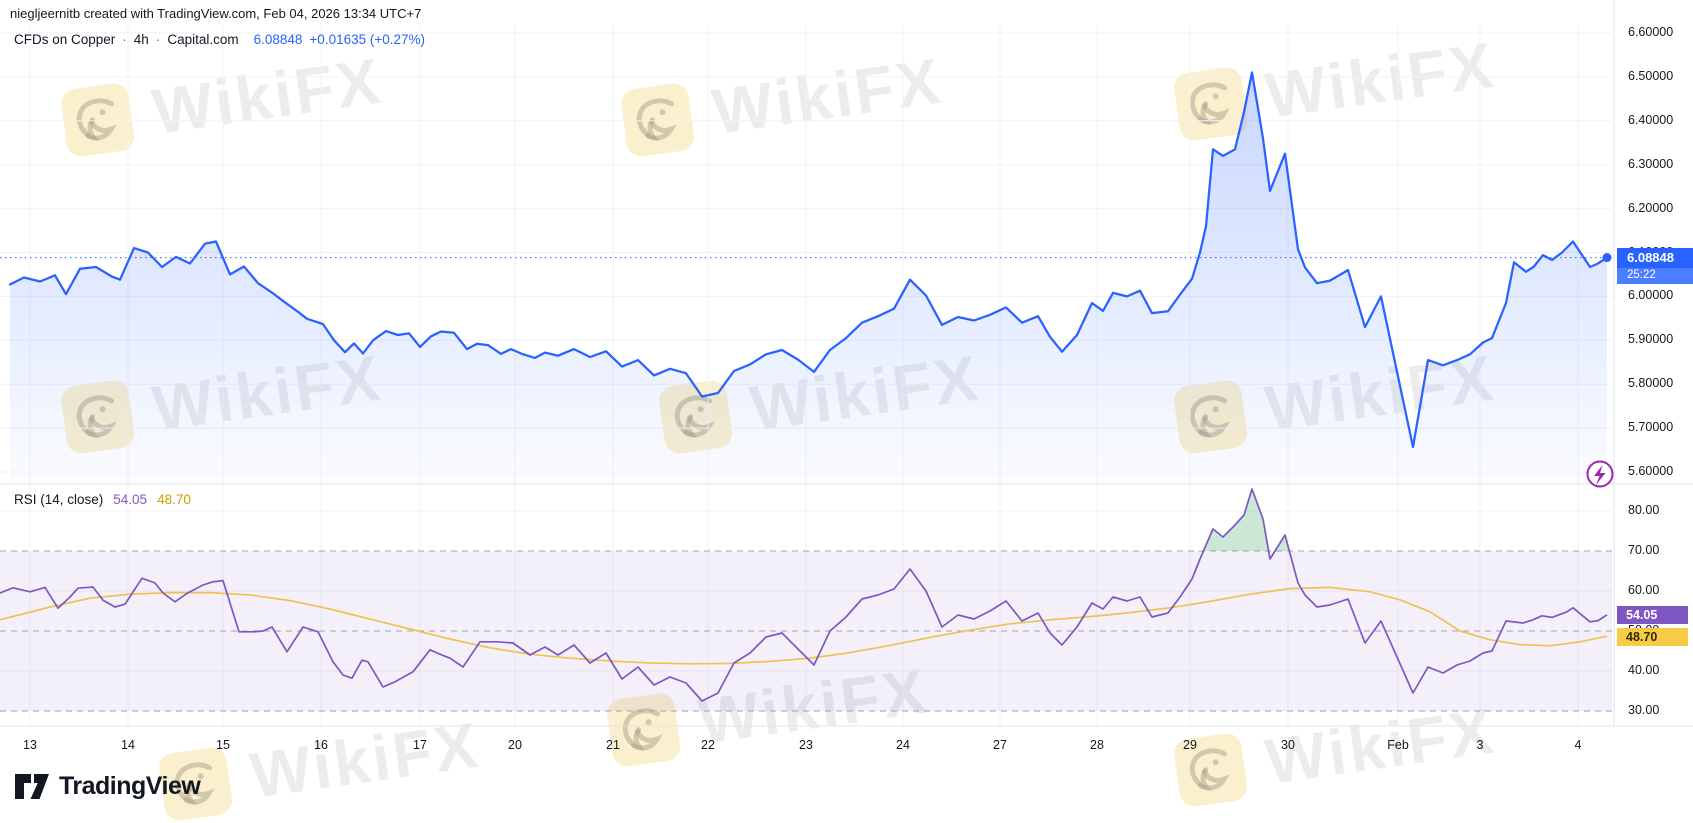 This screenshot has height=823, width=1693. What do you see at coordinates (1644, 590) in the screenshot?
I see `rsi-axis-tick: 60.00` at bounding box center [1644, 590].